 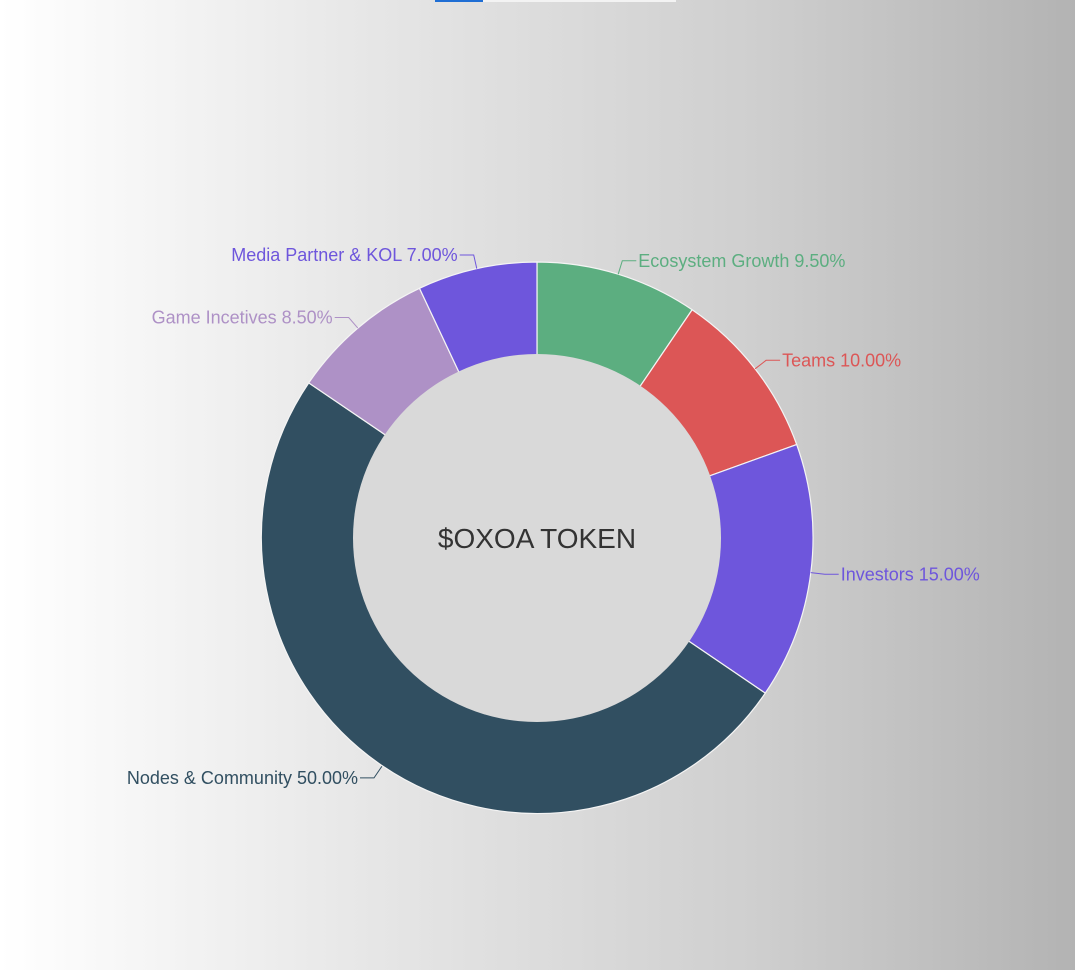 What do you see at coordinates (910, 574) in the screenshot?
I see `slice-label-investors: Investors 15.00%` at bounding box center [910, 574].